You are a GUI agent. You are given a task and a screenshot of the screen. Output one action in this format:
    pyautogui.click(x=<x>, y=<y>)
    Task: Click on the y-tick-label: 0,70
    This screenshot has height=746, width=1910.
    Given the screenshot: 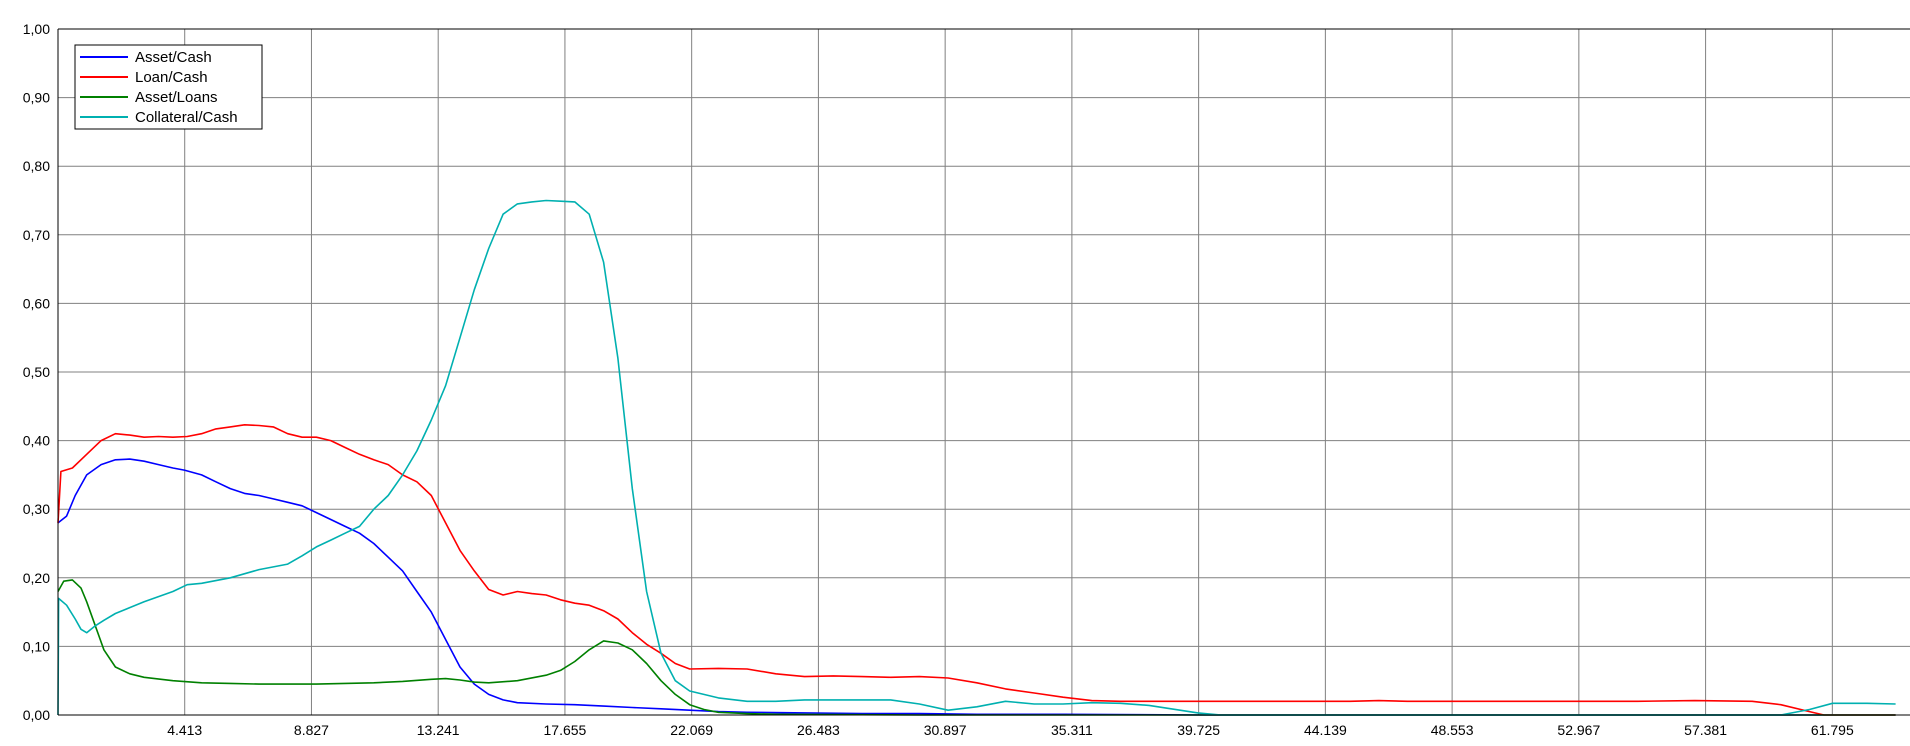 What is the action you would take?
    pyautogui.click(x=36, y=235)
    